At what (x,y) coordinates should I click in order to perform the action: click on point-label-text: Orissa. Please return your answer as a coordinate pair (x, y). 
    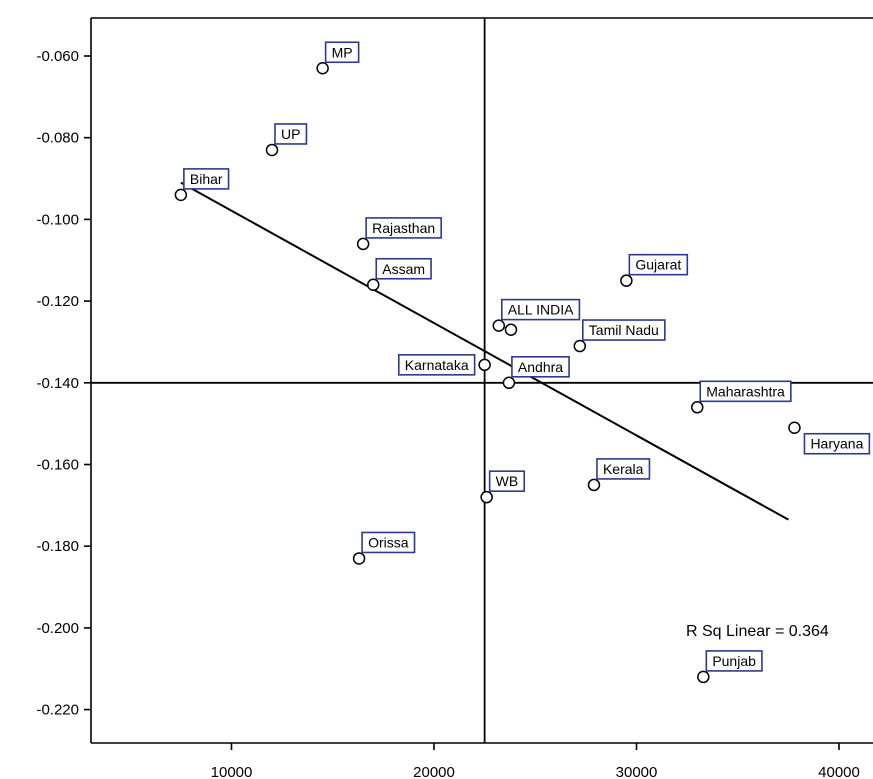
    Looking at the image, I should click on (388, 542).